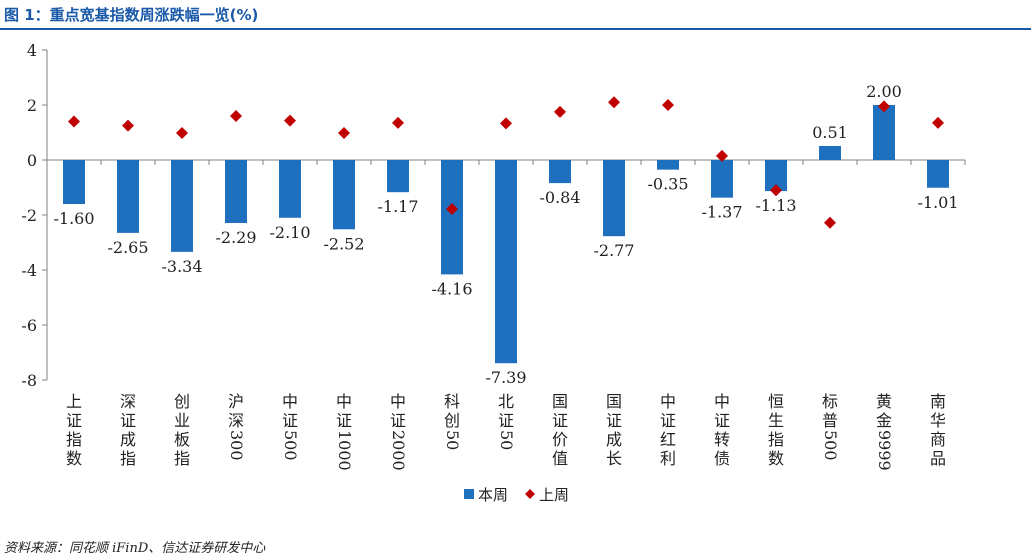  Describe the element at coordinates (469, 494) in the screenshot. I see `legend-swatch-benzhou` at that location.